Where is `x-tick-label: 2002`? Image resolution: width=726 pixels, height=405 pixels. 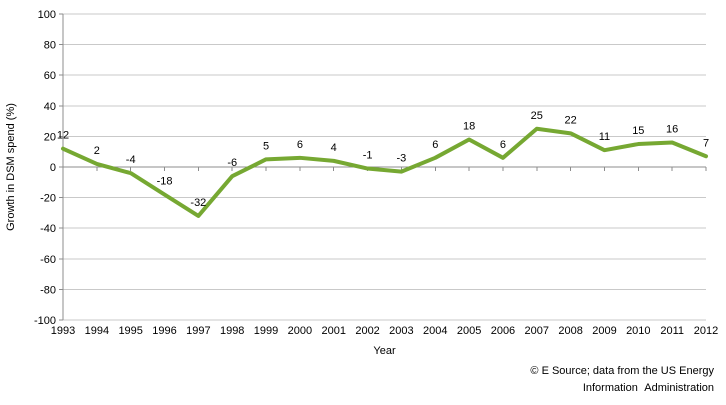 x-tick-label: 2002 is located at coordinates (367, 331).